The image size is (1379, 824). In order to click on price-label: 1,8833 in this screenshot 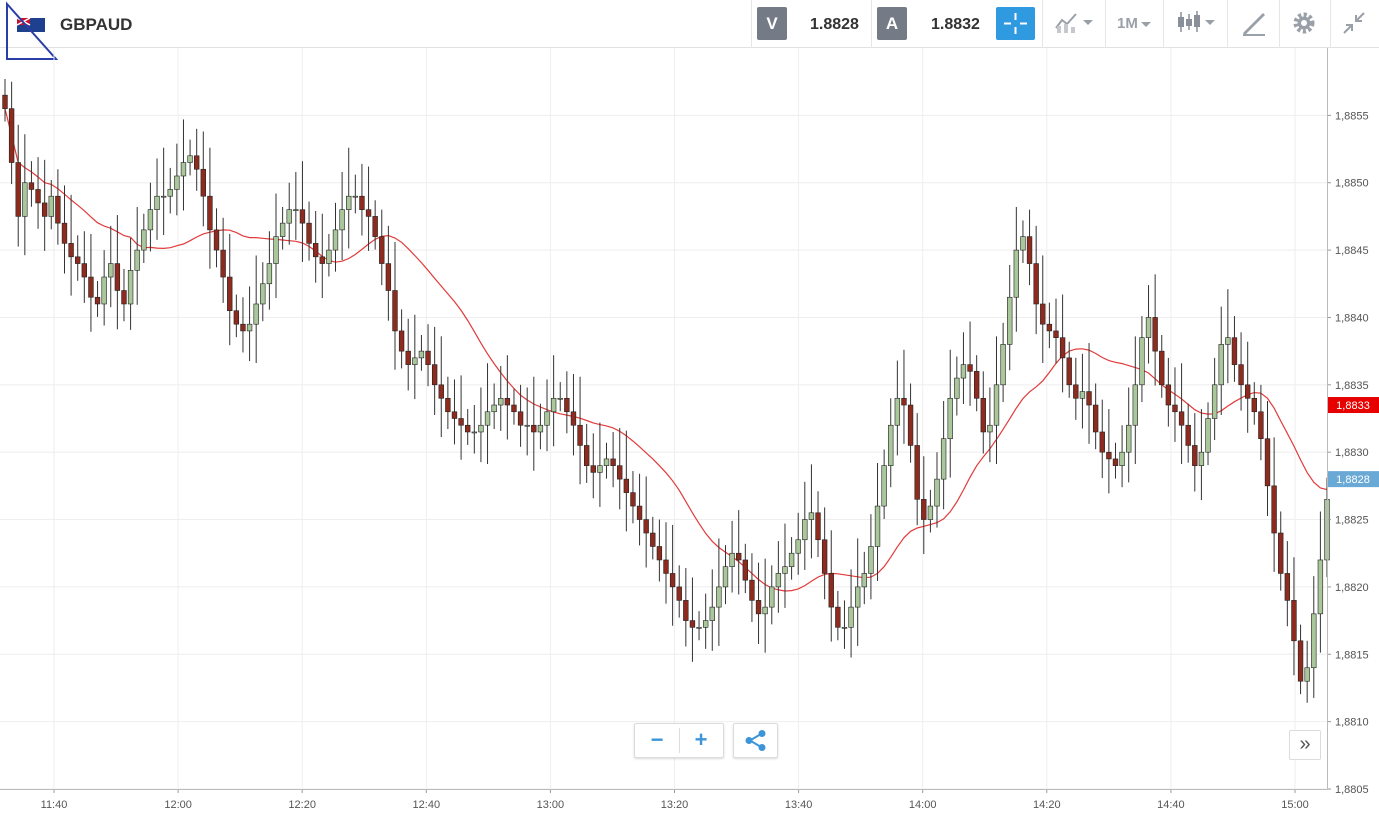, I will do `click(1353, 406)`.